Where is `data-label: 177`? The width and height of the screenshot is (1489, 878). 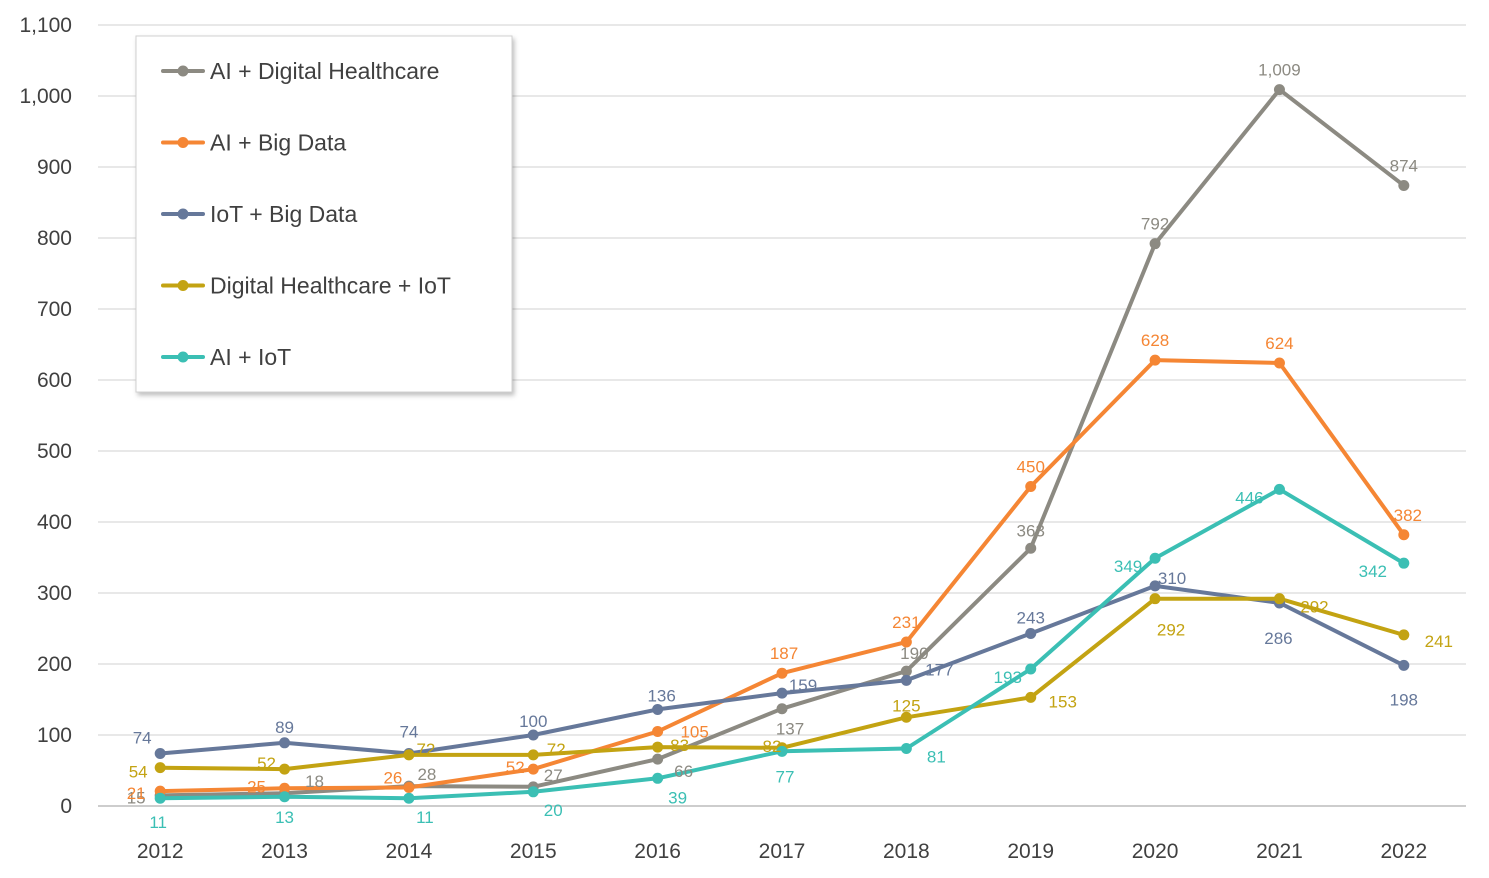 data-label: 177 is located at coordinates (939, 669).